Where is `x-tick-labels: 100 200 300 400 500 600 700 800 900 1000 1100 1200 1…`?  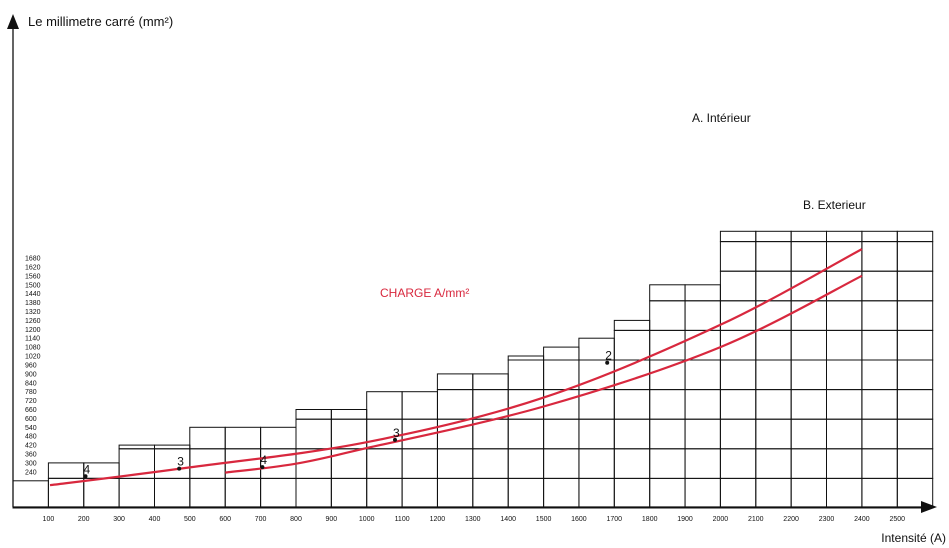 x-tick-labels: 100 200 300 400 500 600 700 800 900 1000 1100 1200 1… is located at coordinates (474, 519).